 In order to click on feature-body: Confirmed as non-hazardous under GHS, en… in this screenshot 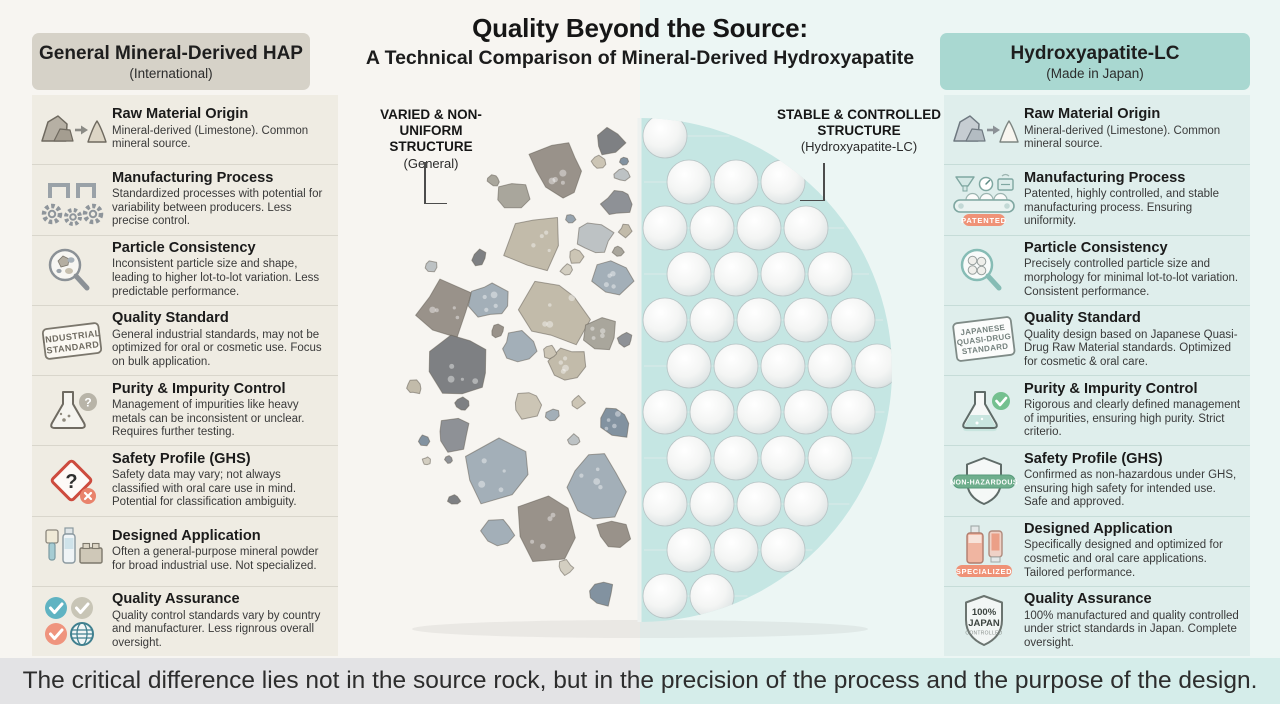, I will do `click(1130, 489)`.